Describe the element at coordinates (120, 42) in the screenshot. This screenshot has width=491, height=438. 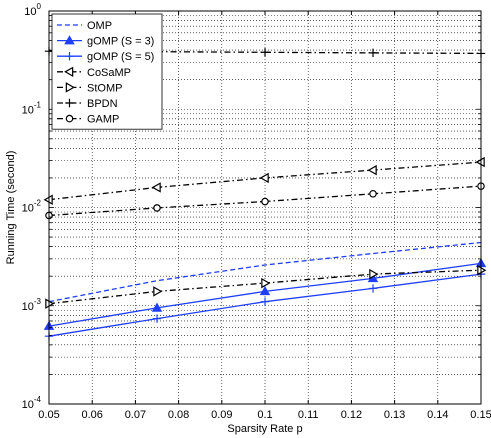
I see `legend-label: gOMP (S = 3)` at that location.